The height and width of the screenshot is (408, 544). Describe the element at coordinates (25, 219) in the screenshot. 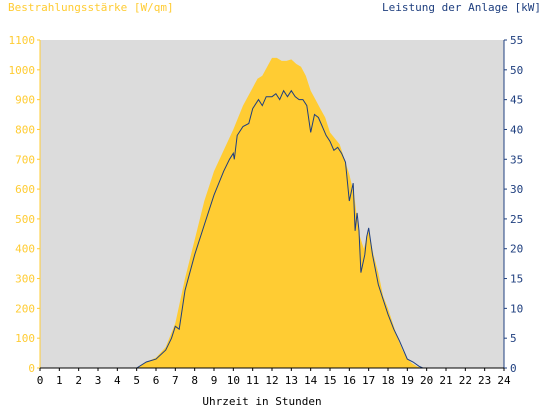

I see `left-tick-label: 500` at that location.